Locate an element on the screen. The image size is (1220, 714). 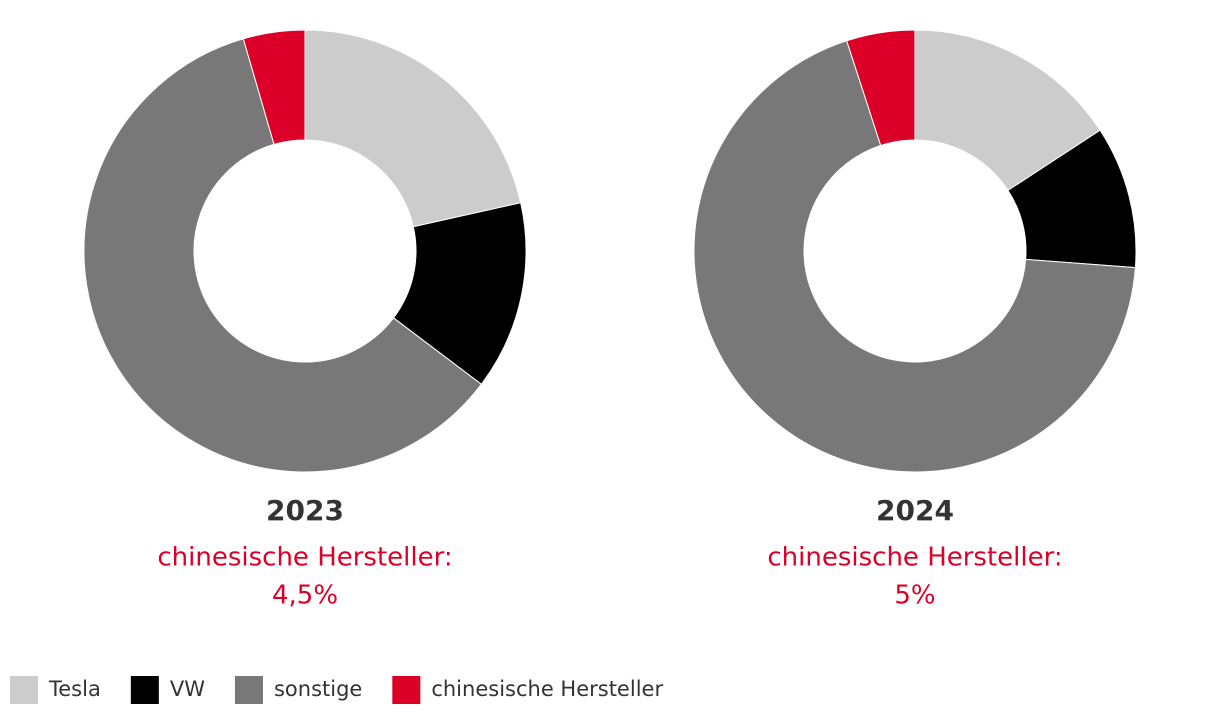
legend-label: VW is located at coordinates (187, 689).